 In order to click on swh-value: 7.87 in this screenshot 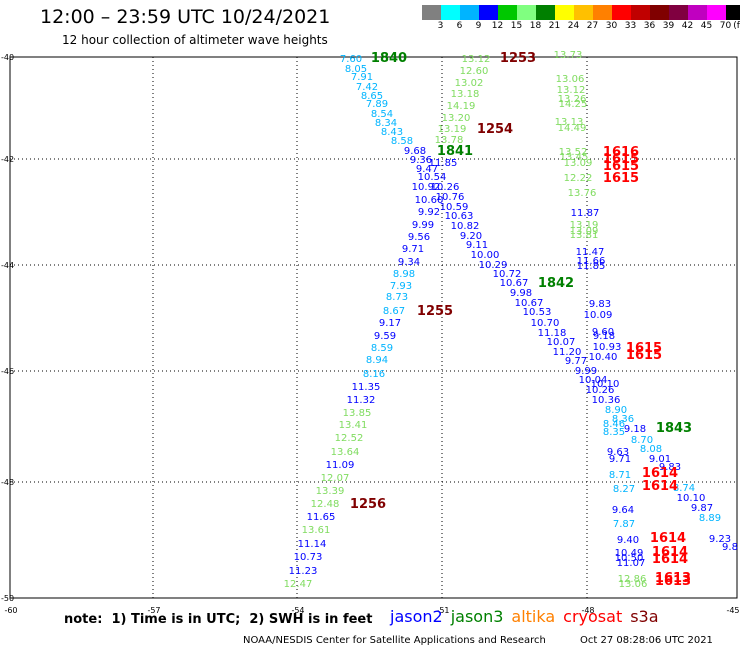, I will do `click(624, 524)`.